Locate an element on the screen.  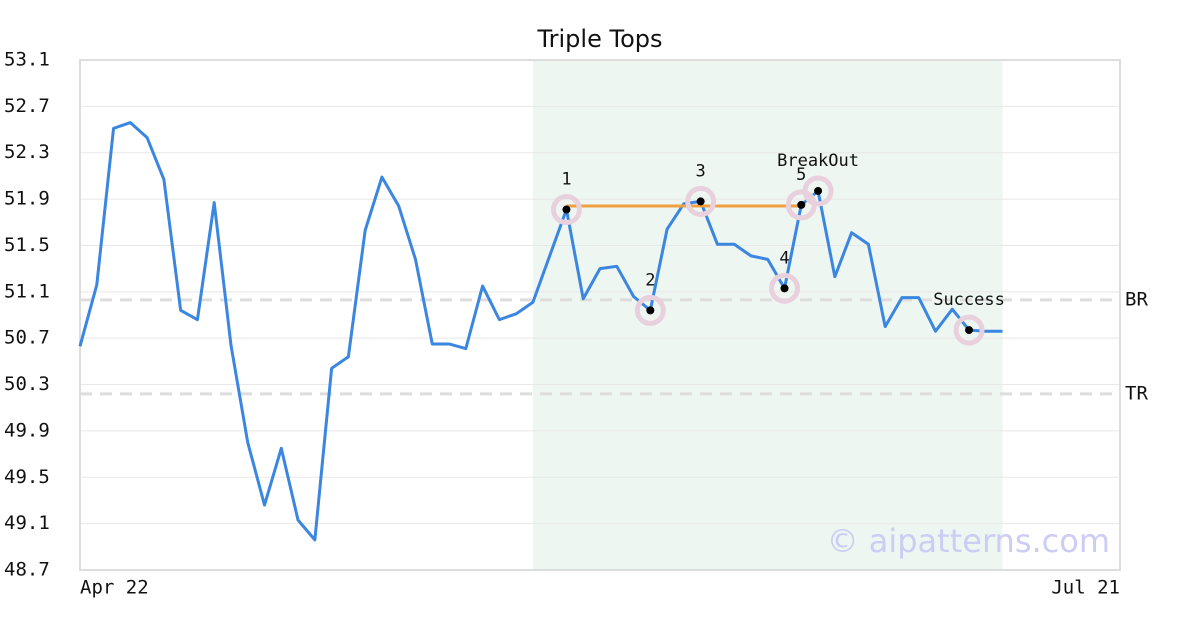
watermark: © aipatterns.com is located at coordinates (968, 541).